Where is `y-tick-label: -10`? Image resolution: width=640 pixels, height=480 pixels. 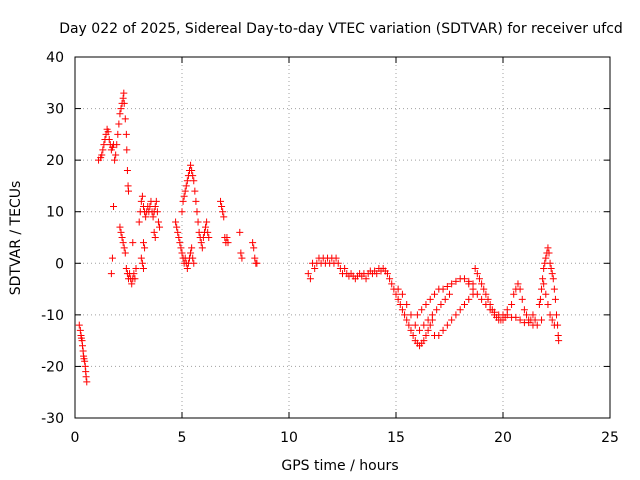
y-tick-label: -10 is located at coordinates (52, 316).